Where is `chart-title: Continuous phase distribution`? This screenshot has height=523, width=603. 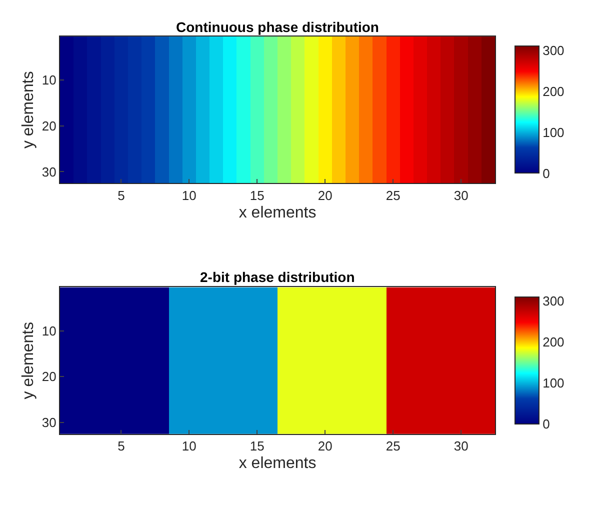 chart-title: Continuous phase distribution is located at coordinates (277, 27).